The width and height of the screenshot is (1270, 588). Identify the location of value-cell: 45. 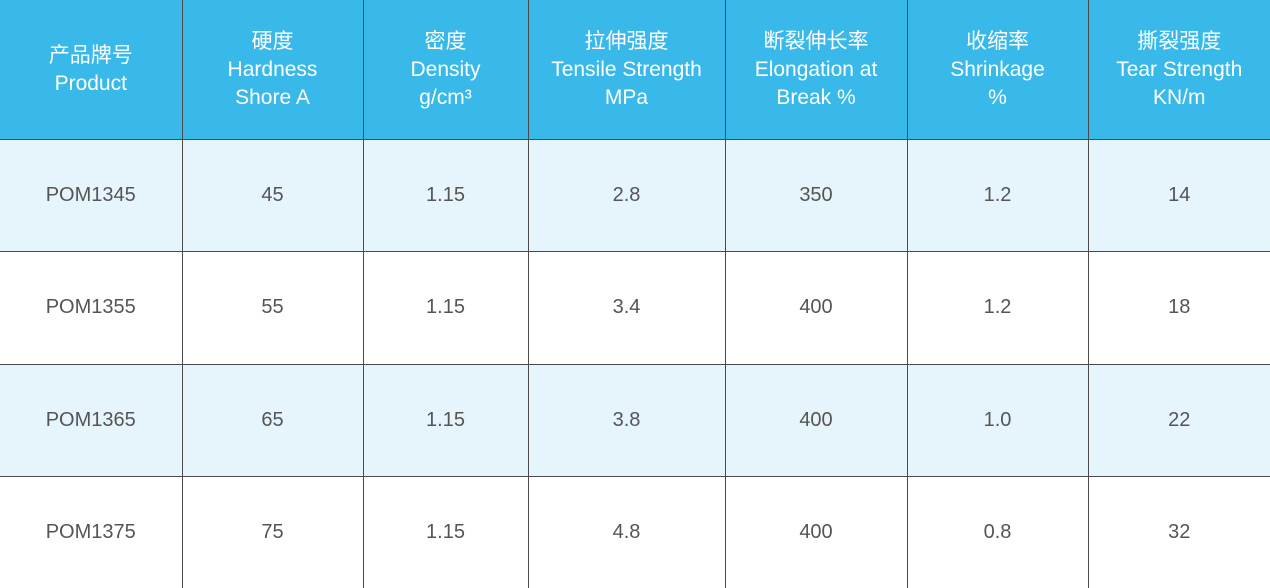
(272, 195).